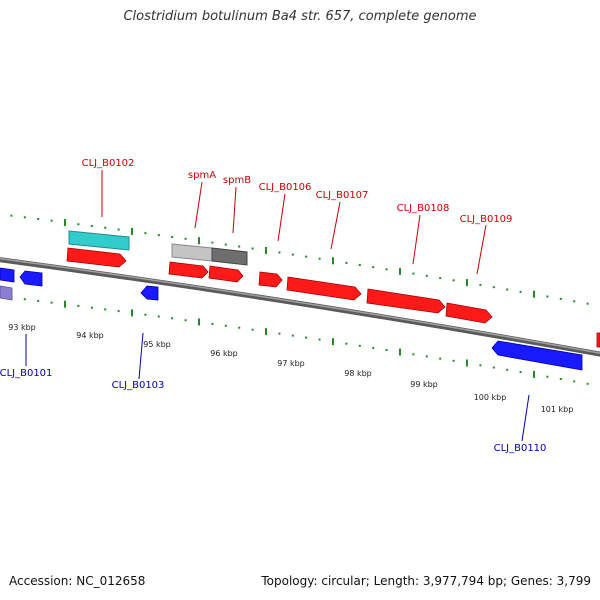  I want to click on feature-grey, so click(192, 252).